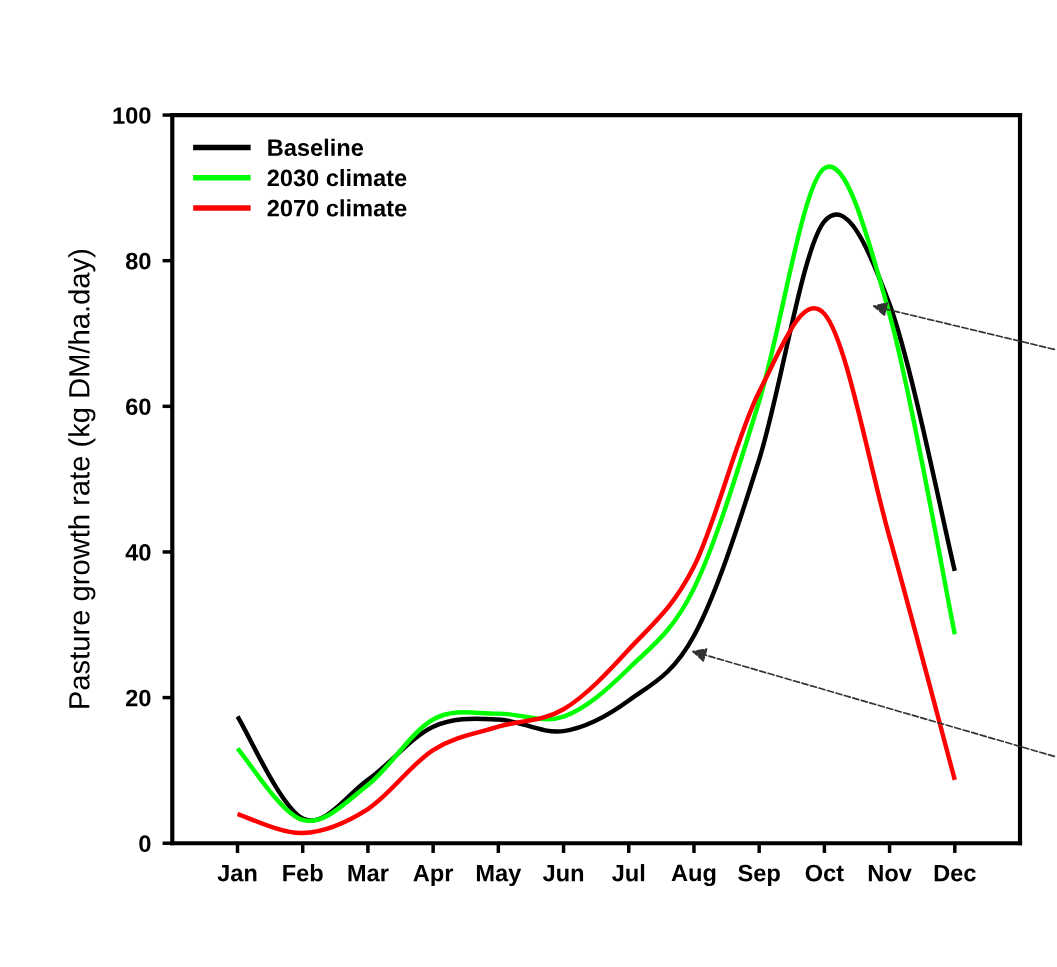  Describe the element at coordinates (563, 873) in the screenshot. I see `x-tick-label: Jun` at that location.